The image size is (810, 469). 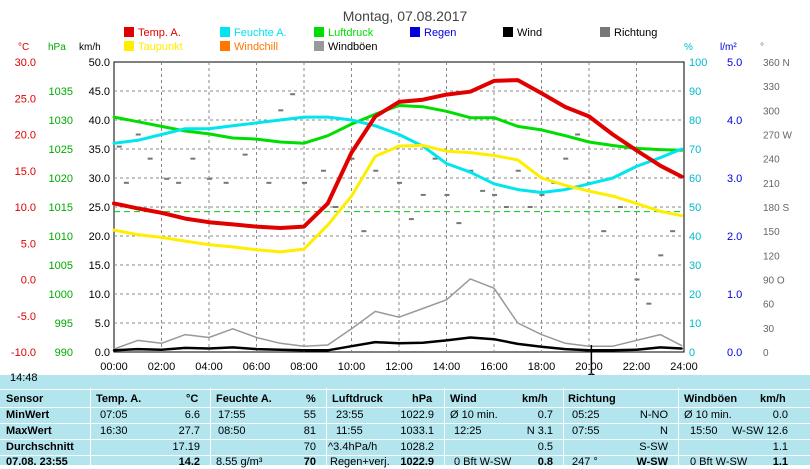 I want to click on max-wind-val: N 3.1, so click(x=539, y=431).